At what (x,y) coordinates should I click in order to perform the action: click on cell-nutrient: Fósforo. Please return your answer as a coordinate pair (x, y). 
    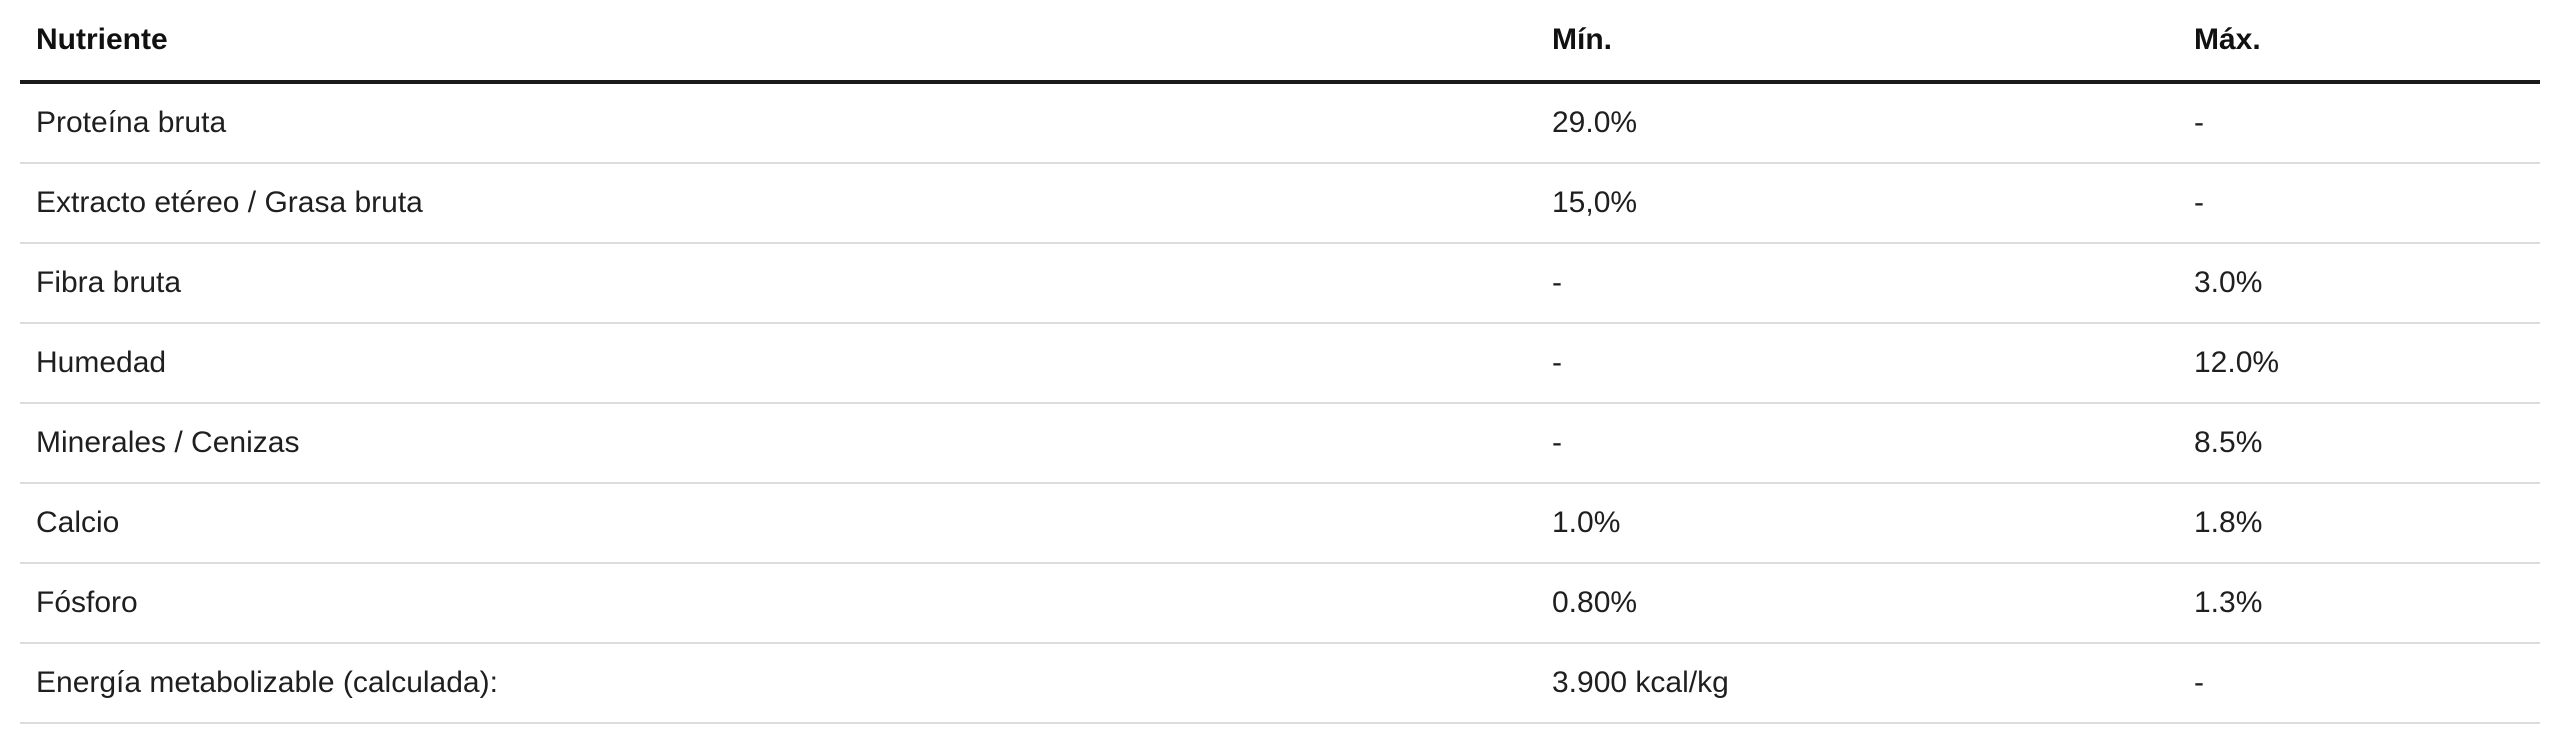
    Looking at the image, I should click on (778, 603).